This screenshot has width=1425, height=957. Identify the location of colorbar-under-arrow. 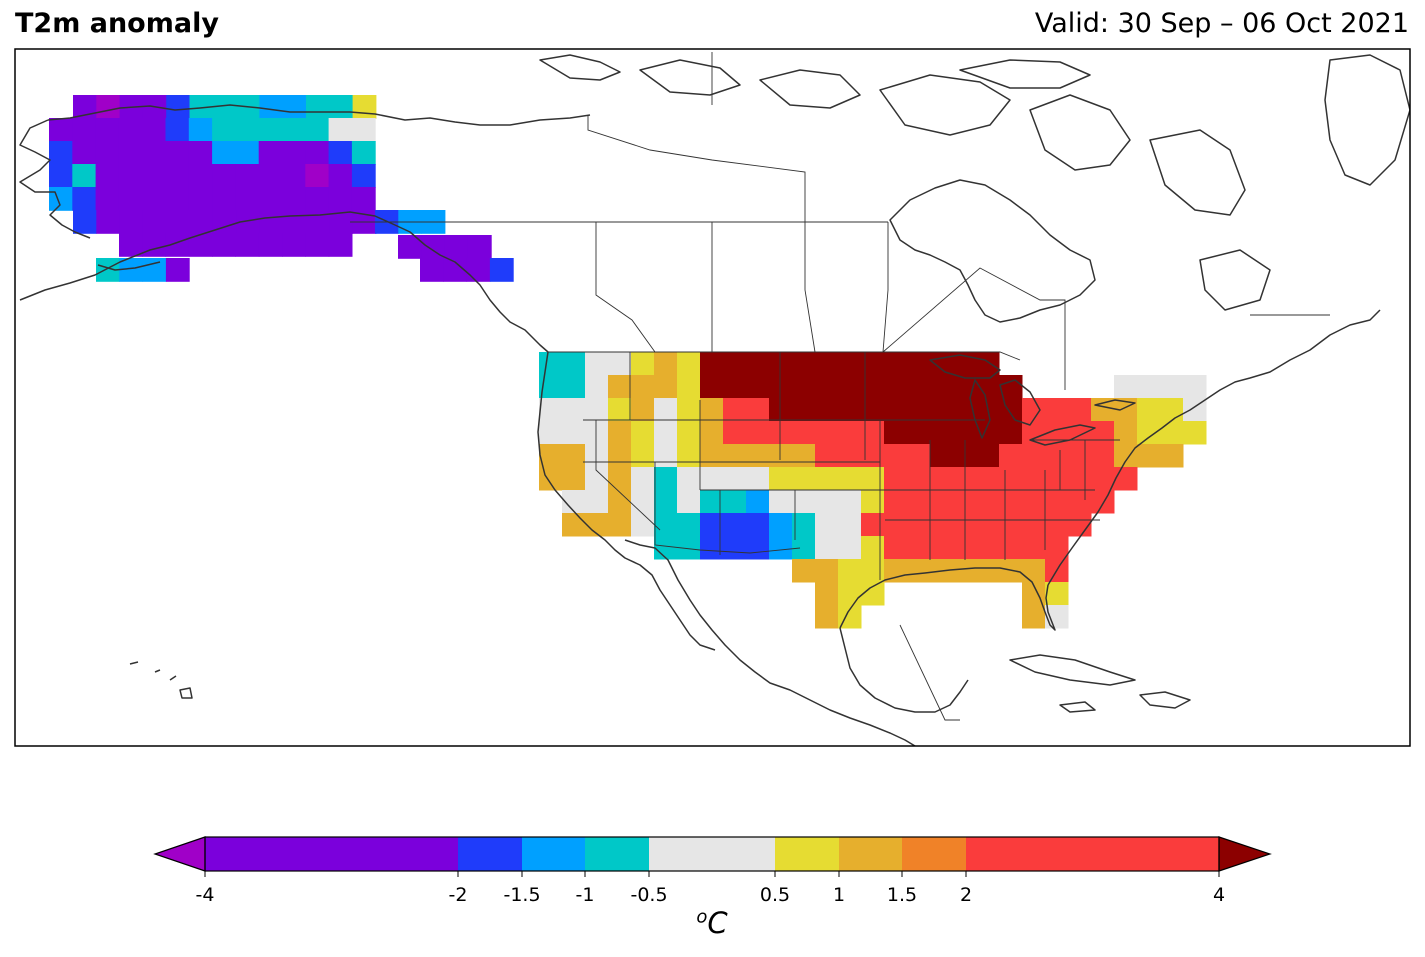
(179, 854).